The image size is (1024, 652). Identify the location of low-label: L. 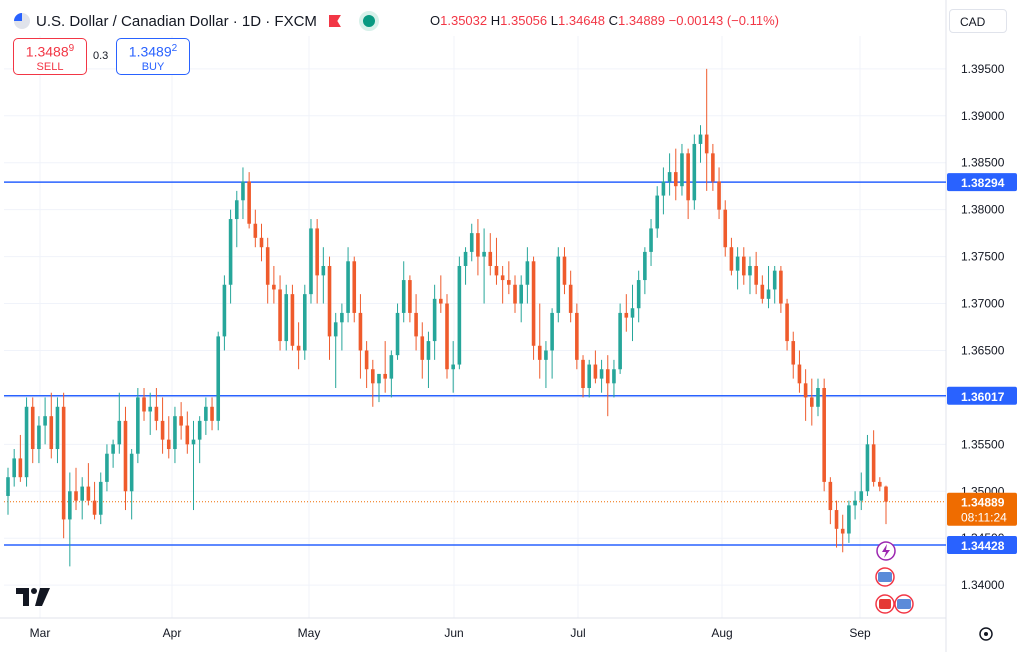
(554, 20).